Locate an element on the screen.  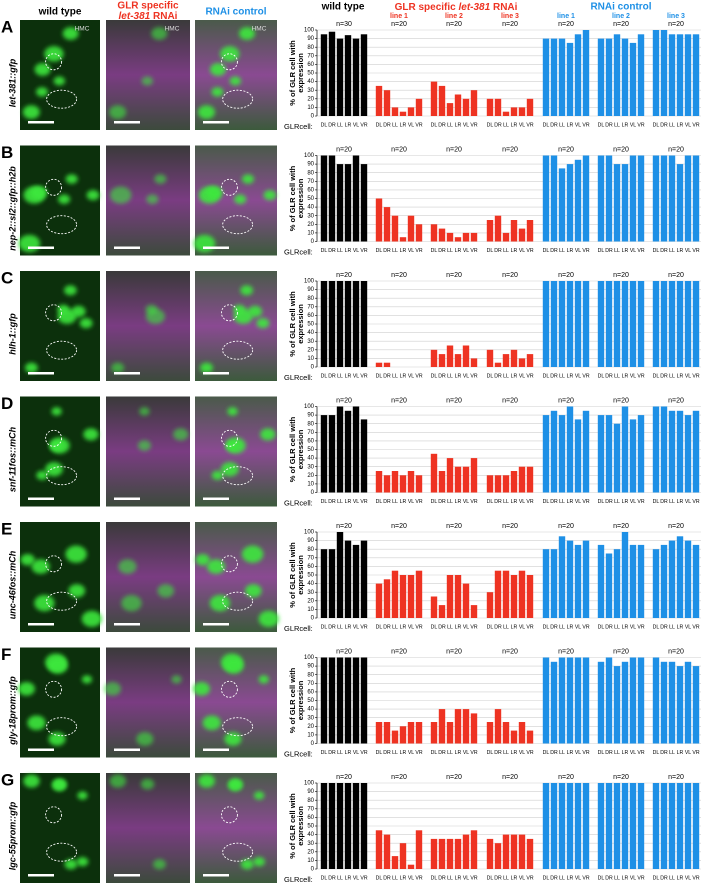
header-word: RNAi is located at coordinates (505, 7).